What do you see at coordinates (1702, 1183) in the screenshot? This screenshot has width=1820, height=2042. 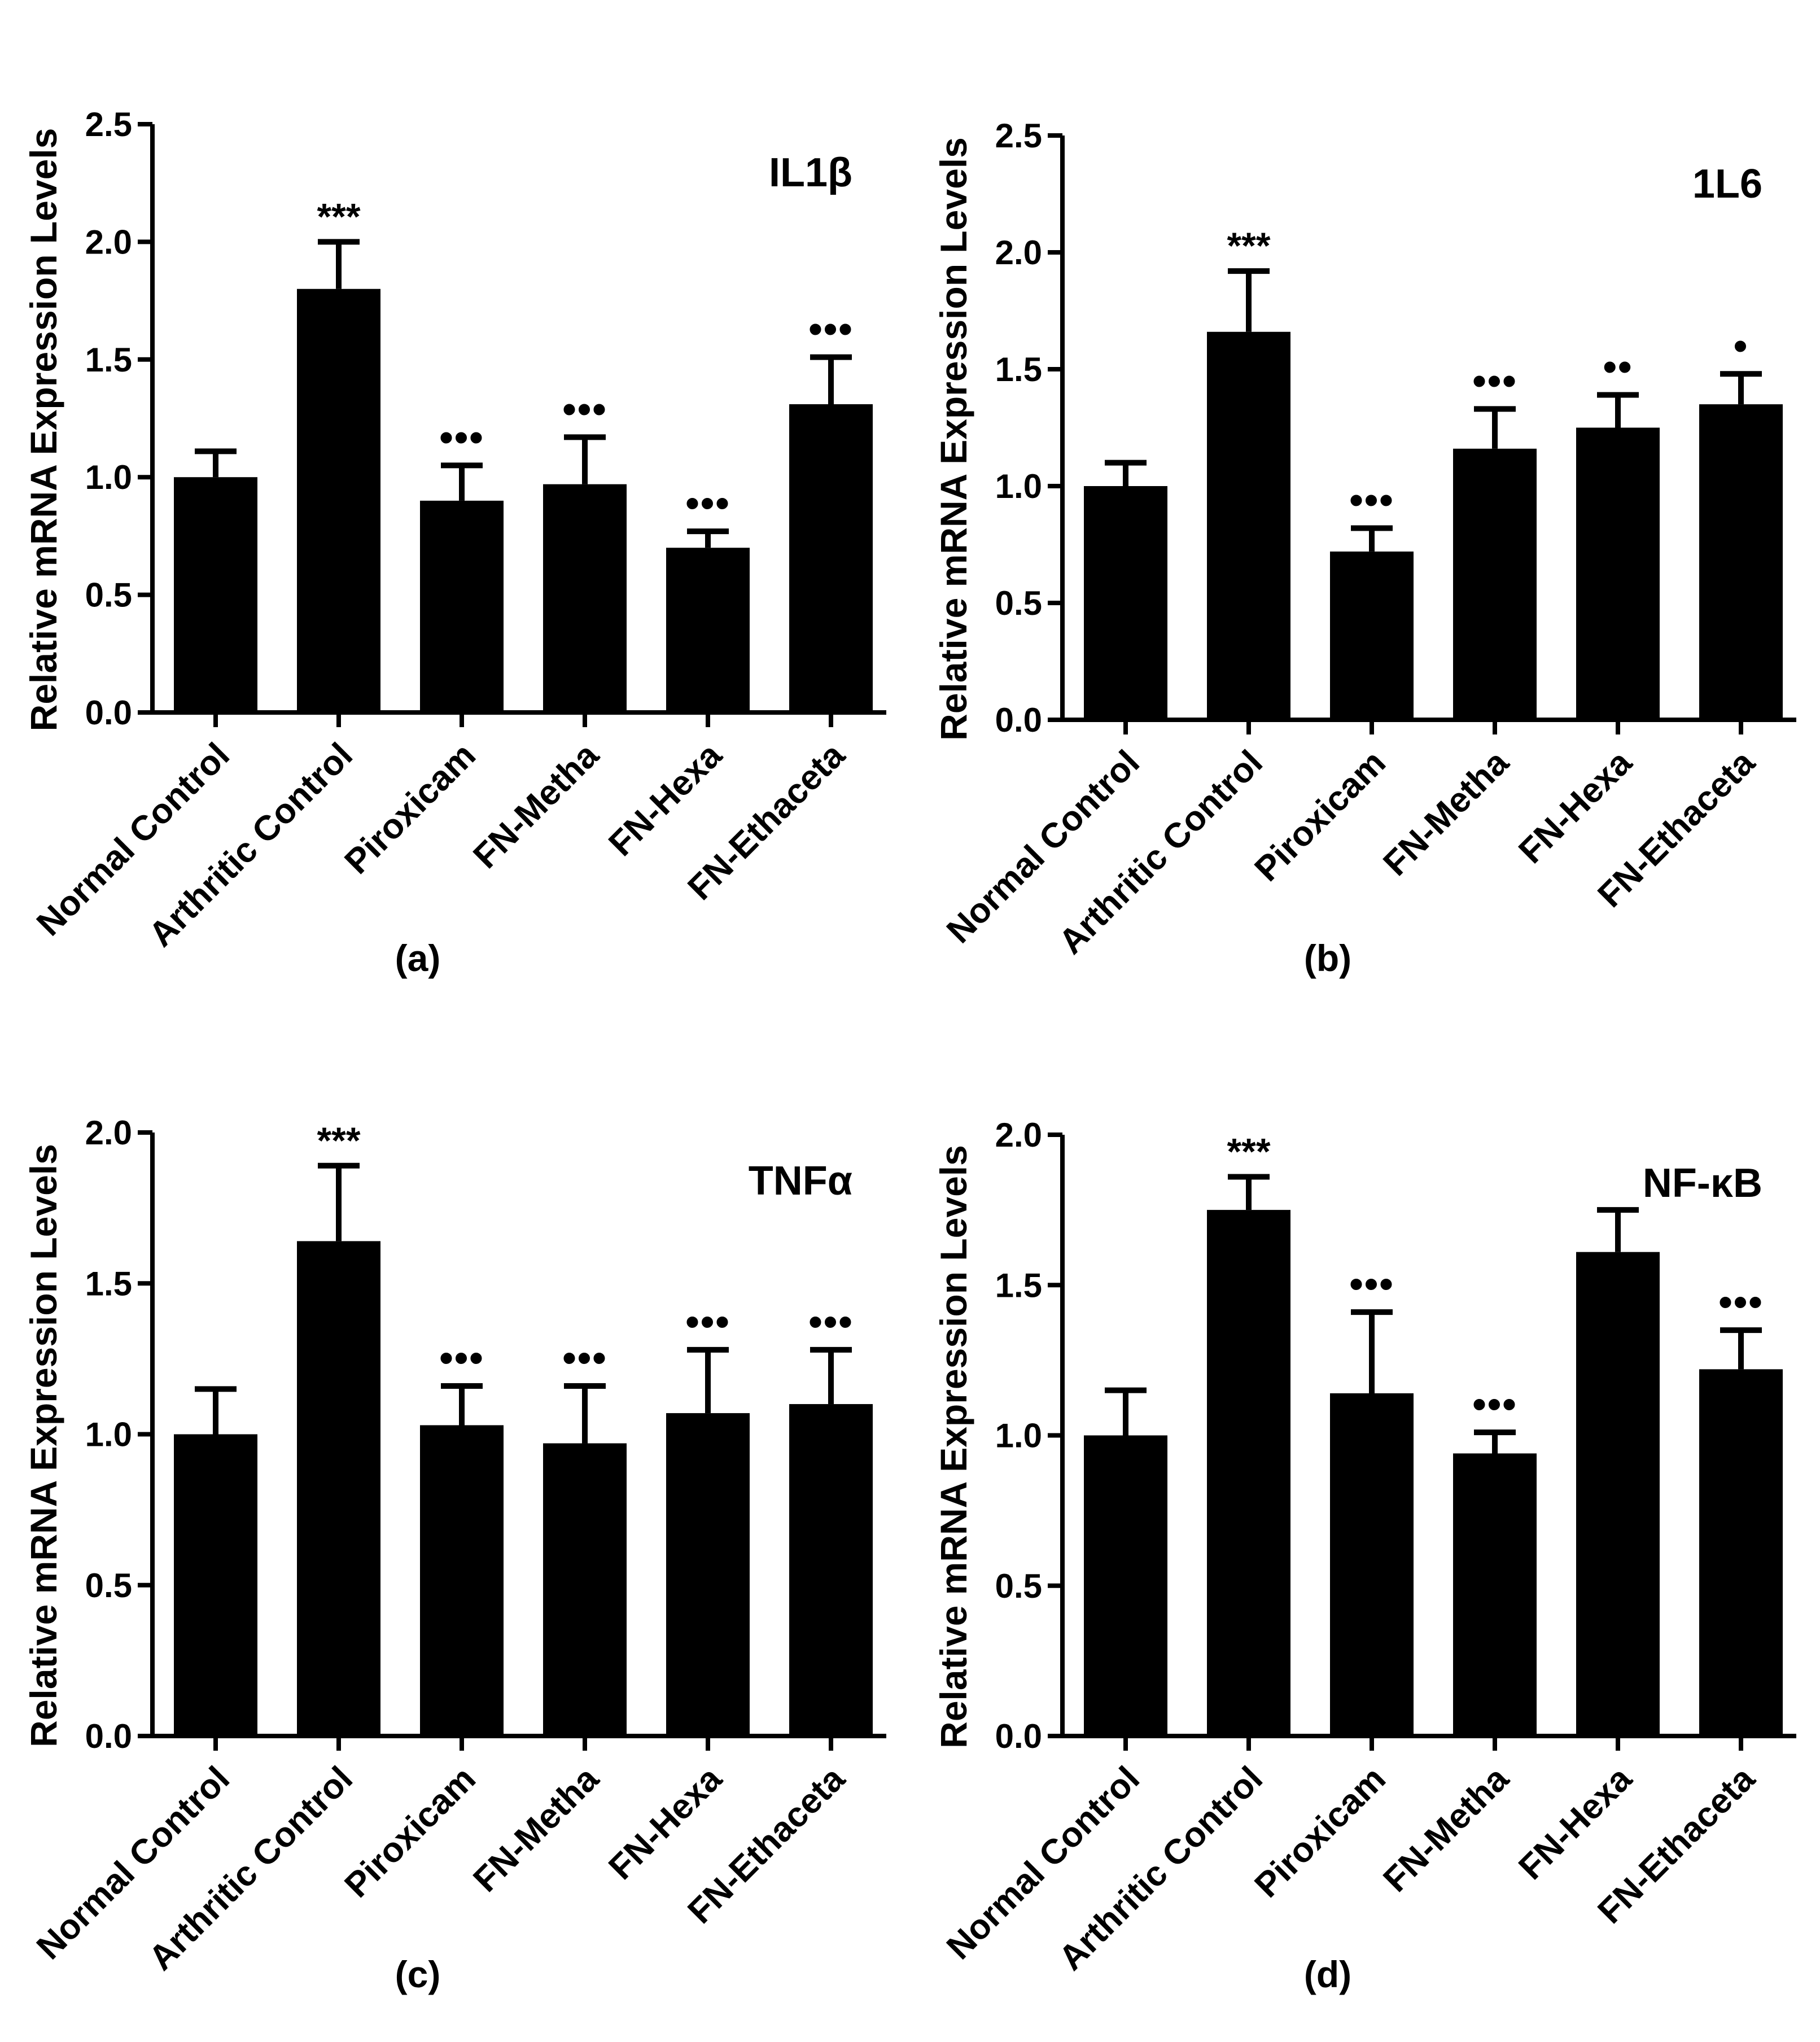 I see `chart-title: NF-κB` at bounding box center [1702, 1183].